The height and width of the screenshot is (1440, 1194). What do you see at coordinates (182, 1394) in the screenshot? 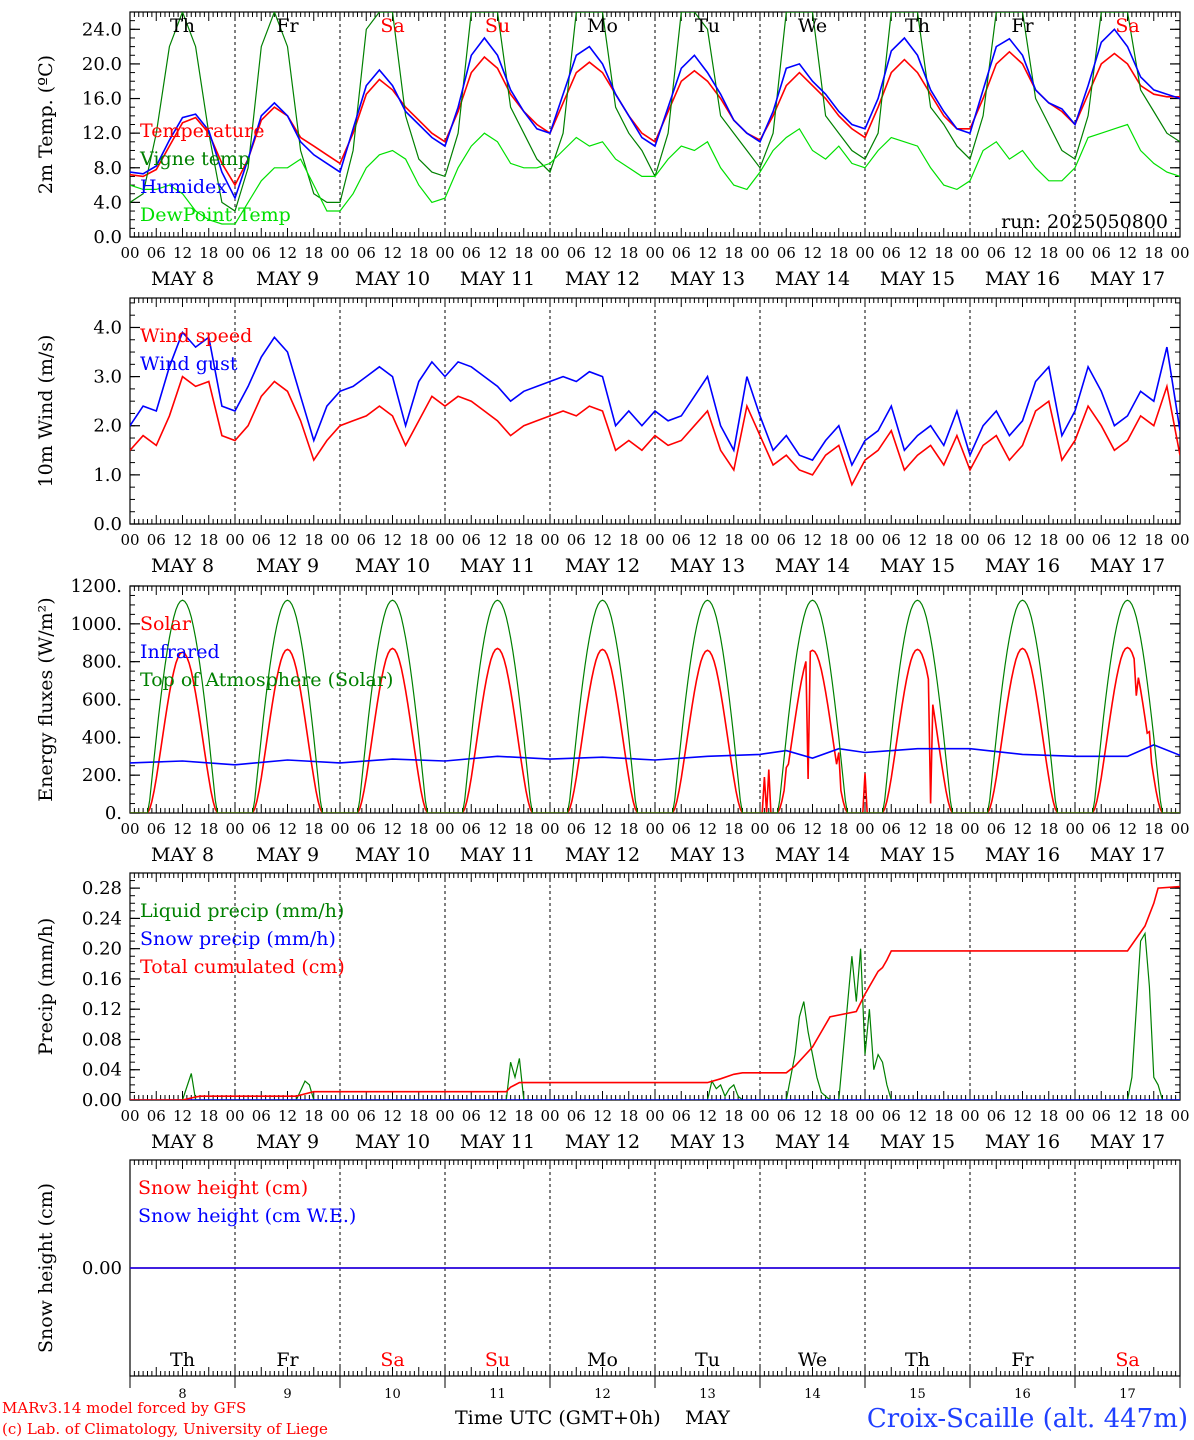
I see `day-number: 8` at bounding box center [182, 1394].